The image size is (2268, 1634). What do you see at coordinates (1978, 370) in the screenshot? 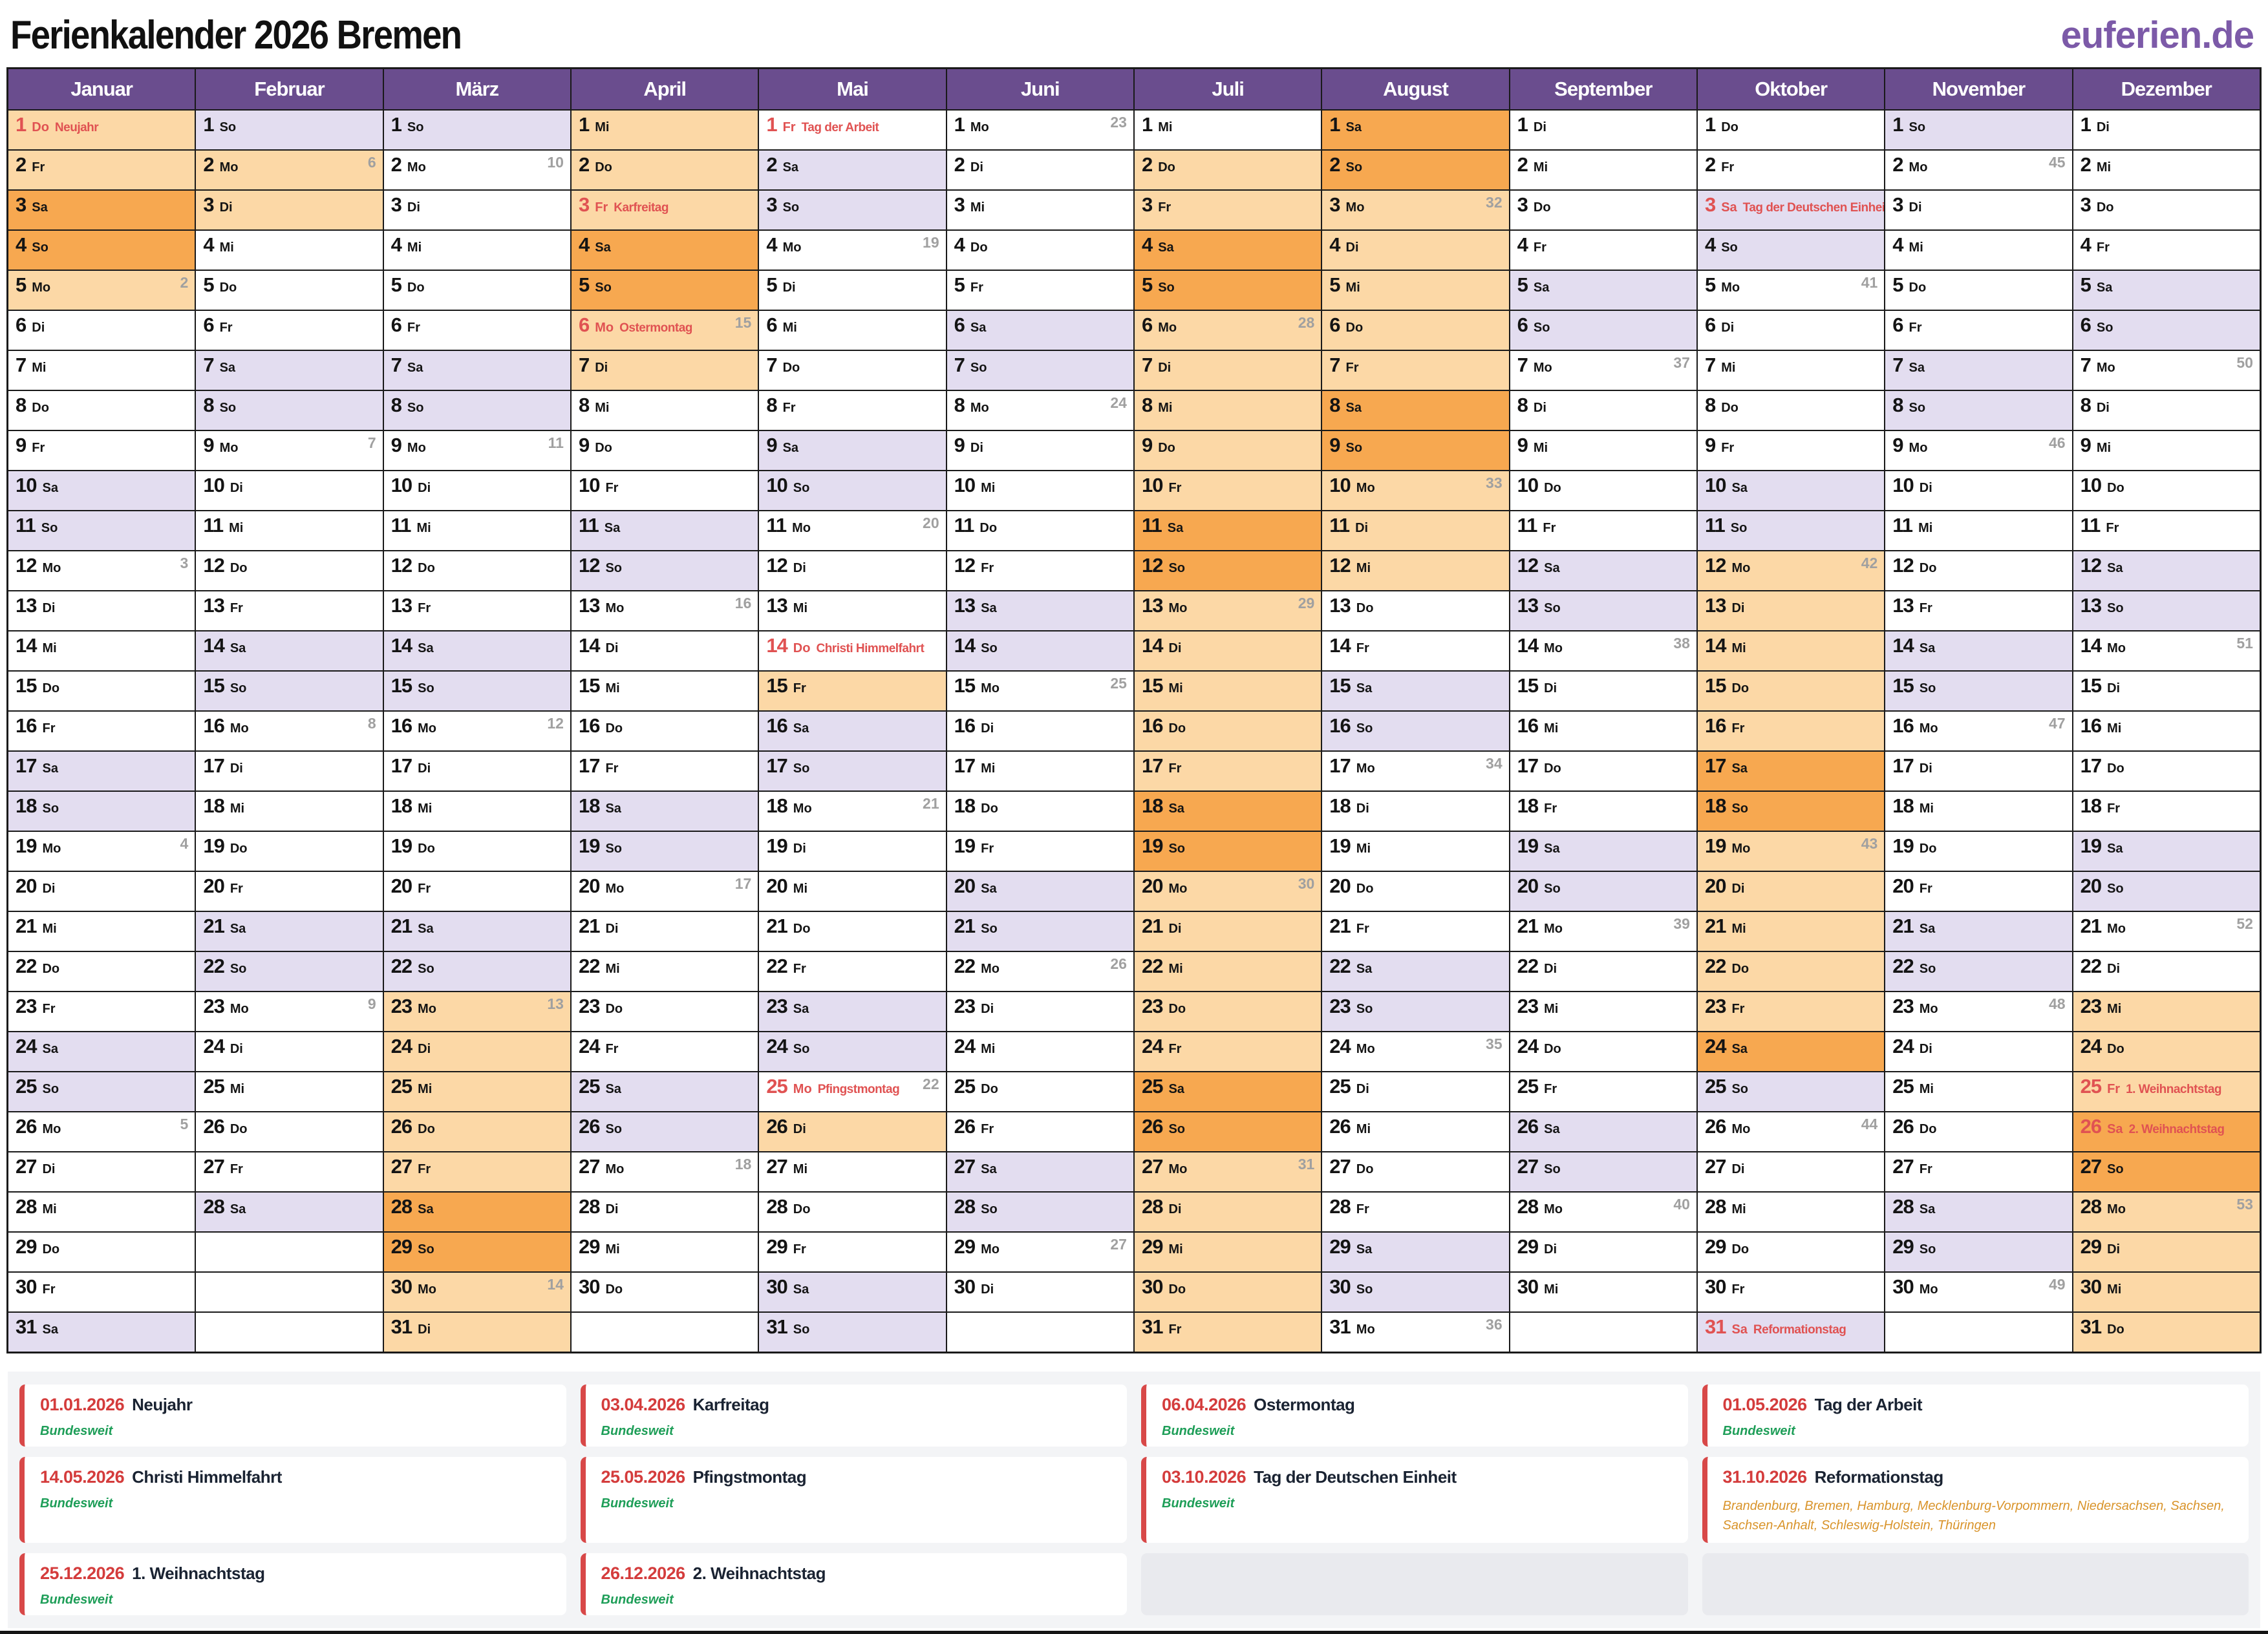
I see `day-cell: 7 Sa` at bounding box center [1978, 370].